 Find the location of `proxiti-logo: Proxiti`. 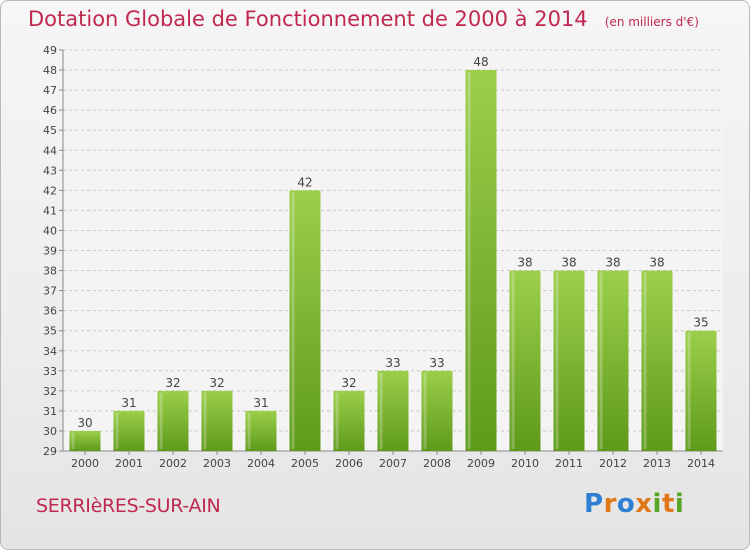

proxiti-logo: Proxiti is located at coordinates (634, 504).